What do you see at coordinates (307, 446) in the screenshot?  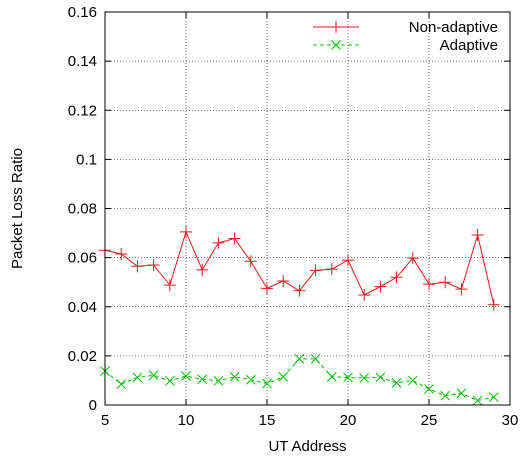 I see `x-axis-title: UT Address` at bounding box center [307, 446].